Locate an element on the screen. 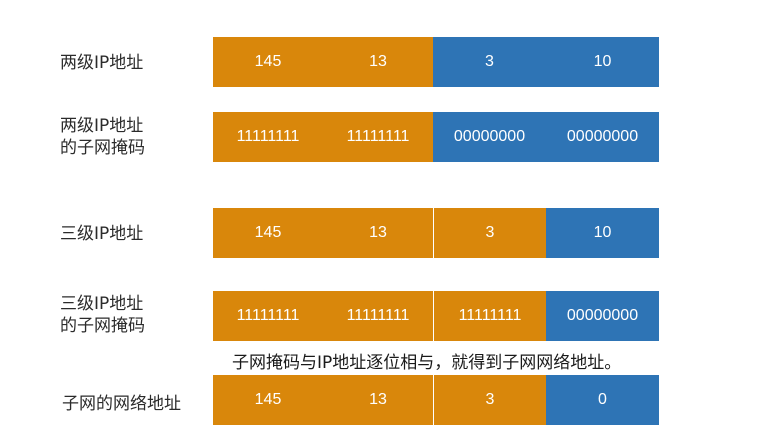  row-label-three-level-mask: 三级IP地址 的子网掩码 is located at coordinates (102, 315).